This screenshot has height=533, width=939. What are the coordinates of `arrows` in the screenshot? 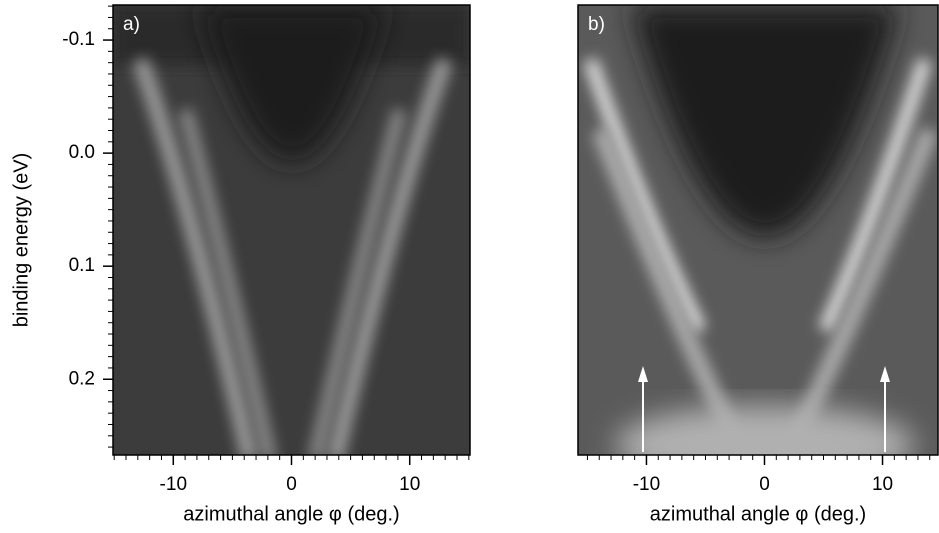 It's located at (764, 409).